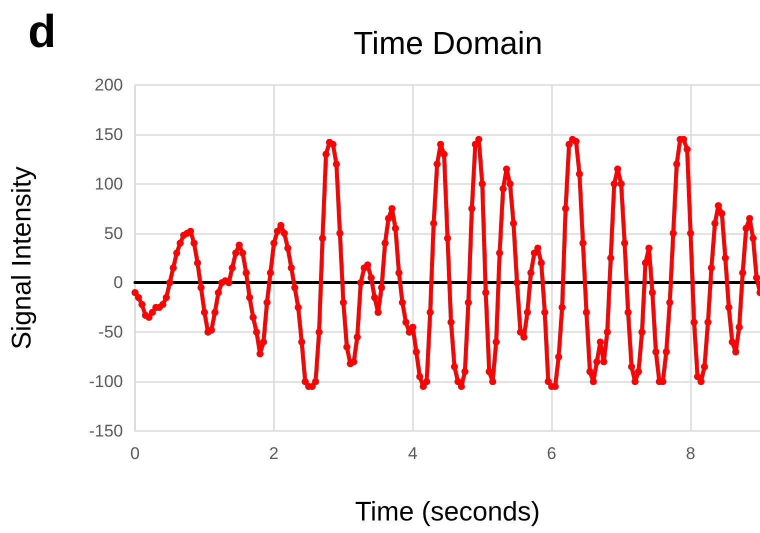 This screenshot has height=533, width=760. What do you see at coordinates (108, 134) in the screenshot?
I see `y-tick-label: 150` at bounding box center [108, 134].